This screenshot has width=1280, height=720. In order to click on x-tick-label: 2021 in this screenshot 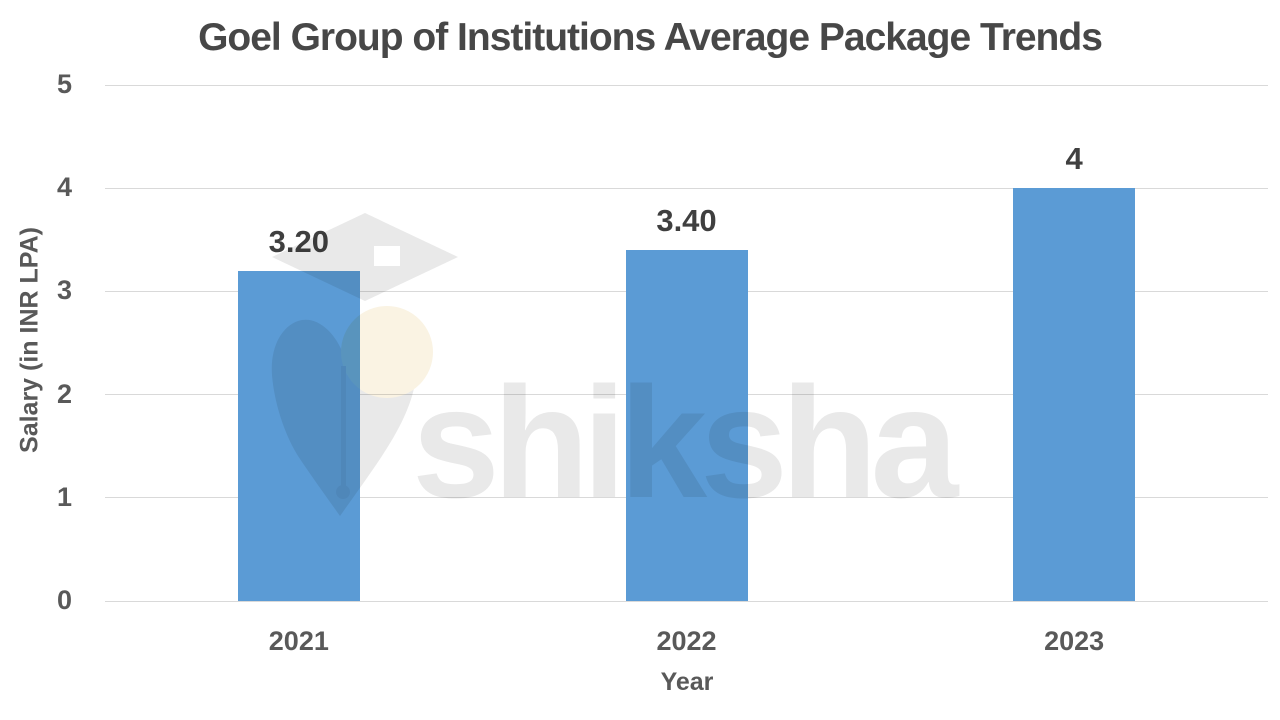, I will do `click(298, 641)`.